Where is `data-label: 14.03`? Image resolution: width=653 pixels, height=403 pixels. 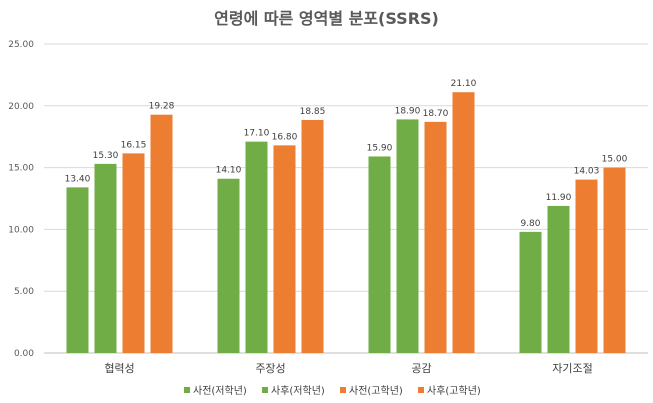
data-label: 14.03 is located at coordinates (587, 172).